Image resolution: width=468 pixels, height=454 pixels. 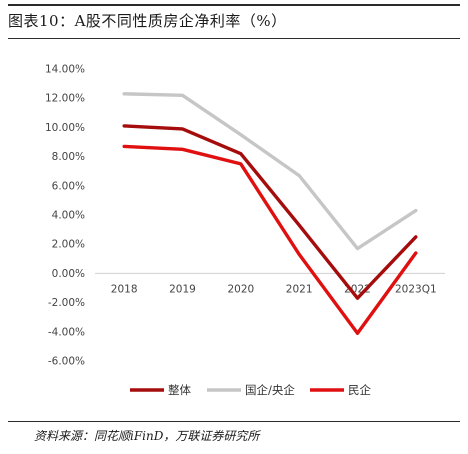 I want to click on y-tick-label: 8.00%, so click(x=68, y=157).